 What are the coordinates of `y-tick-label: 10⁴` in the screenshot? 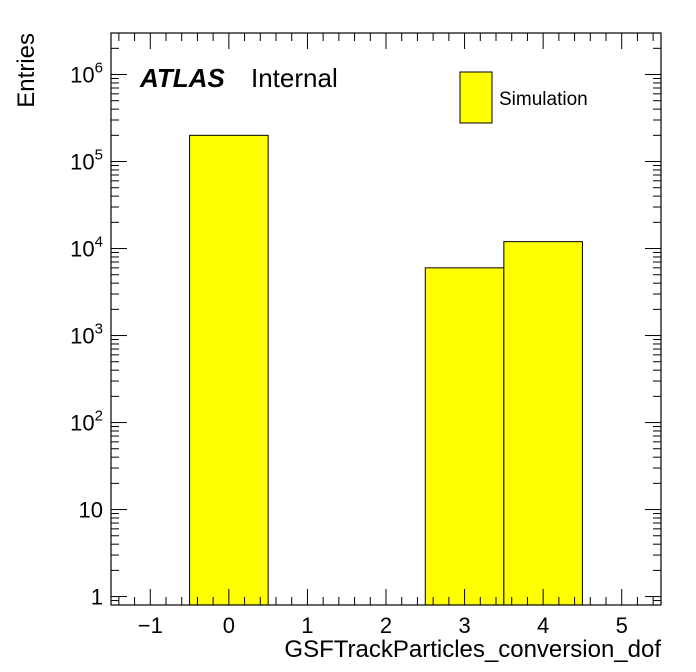 It's located at (86, 248).